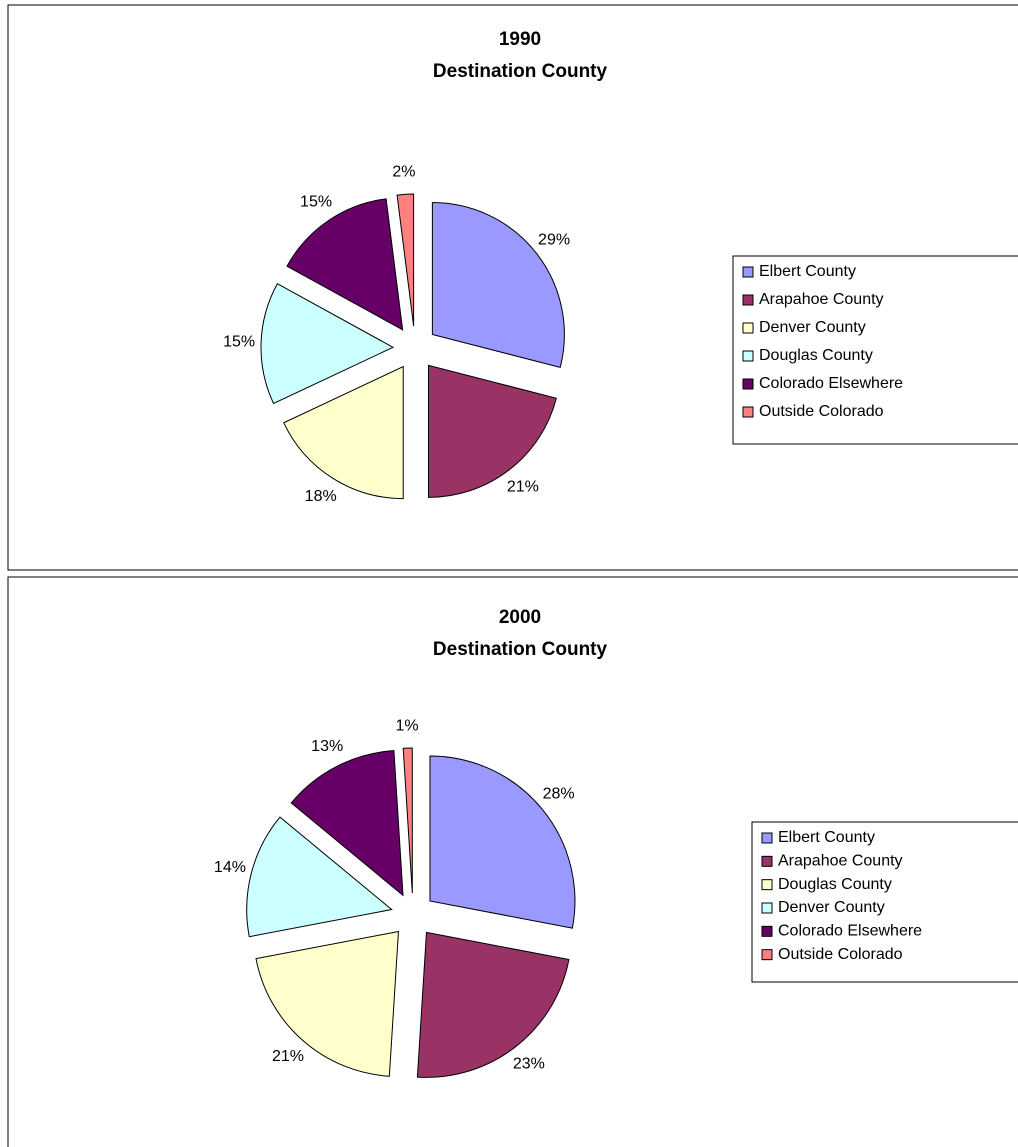  I want to click on chart-title: 1990, so click(520, 39).